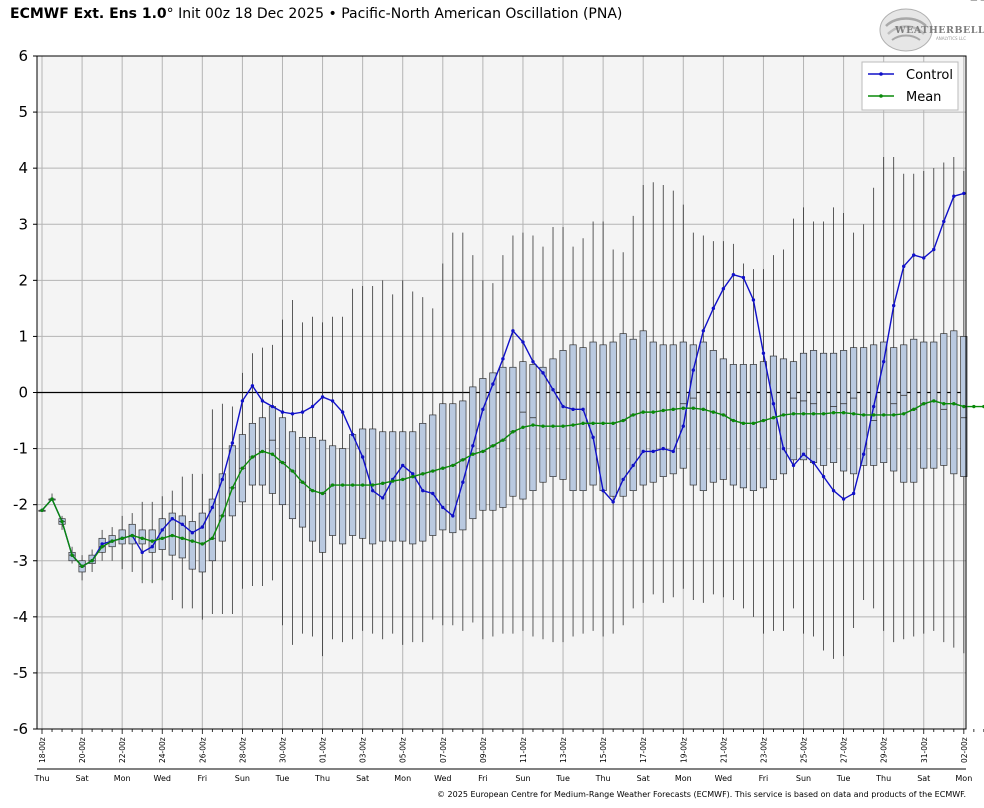 Image resolution: width=984 pixels, height=808 pixels. What do you see at coordinates (442, 778) in the screenshot?
I see `x-day-label: Wed` at bounding box center [442, 778].